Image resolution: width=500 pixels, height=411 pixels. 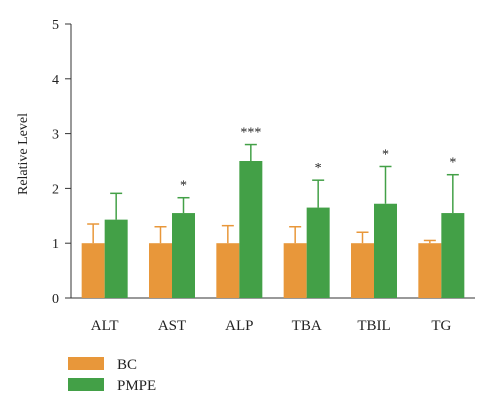 I want to click on y-tick-label: 4, so click(x=55, y=80).